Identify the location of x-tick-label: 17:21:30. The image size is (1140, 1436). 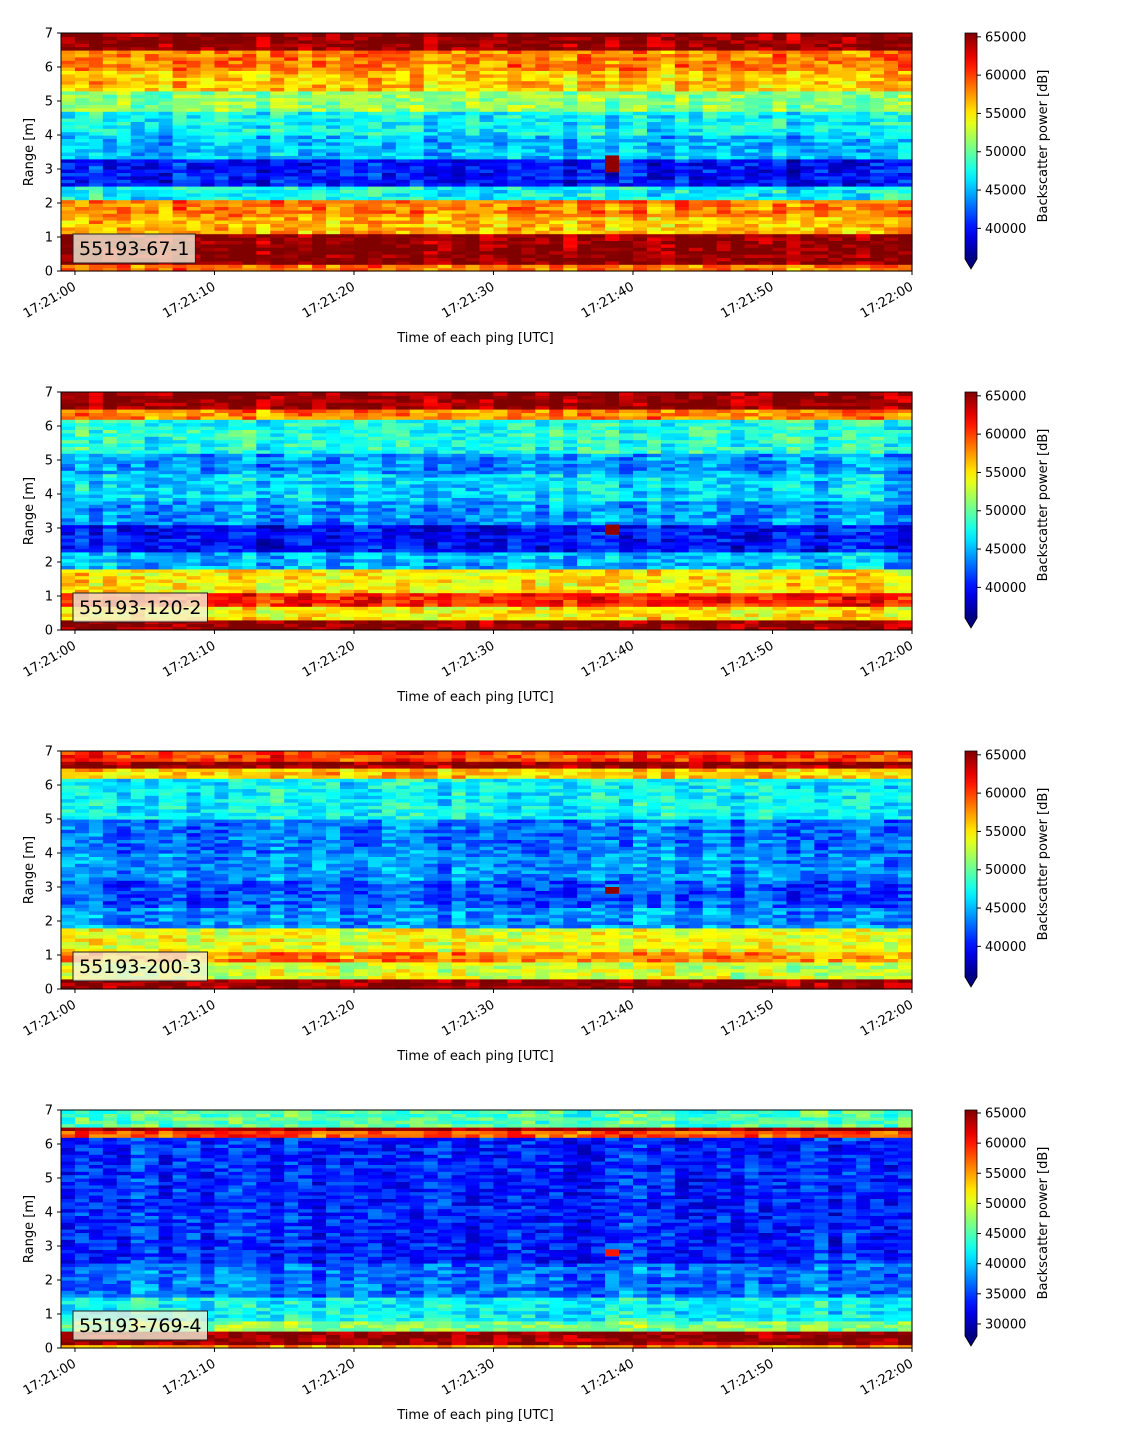
(468, 300).